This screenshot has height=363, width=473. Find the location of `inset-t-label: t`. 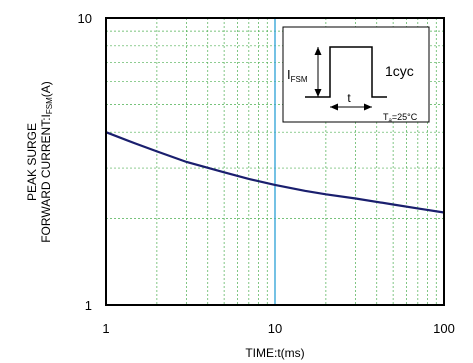

inset-t-label: t is located at coordinates (349, 98).